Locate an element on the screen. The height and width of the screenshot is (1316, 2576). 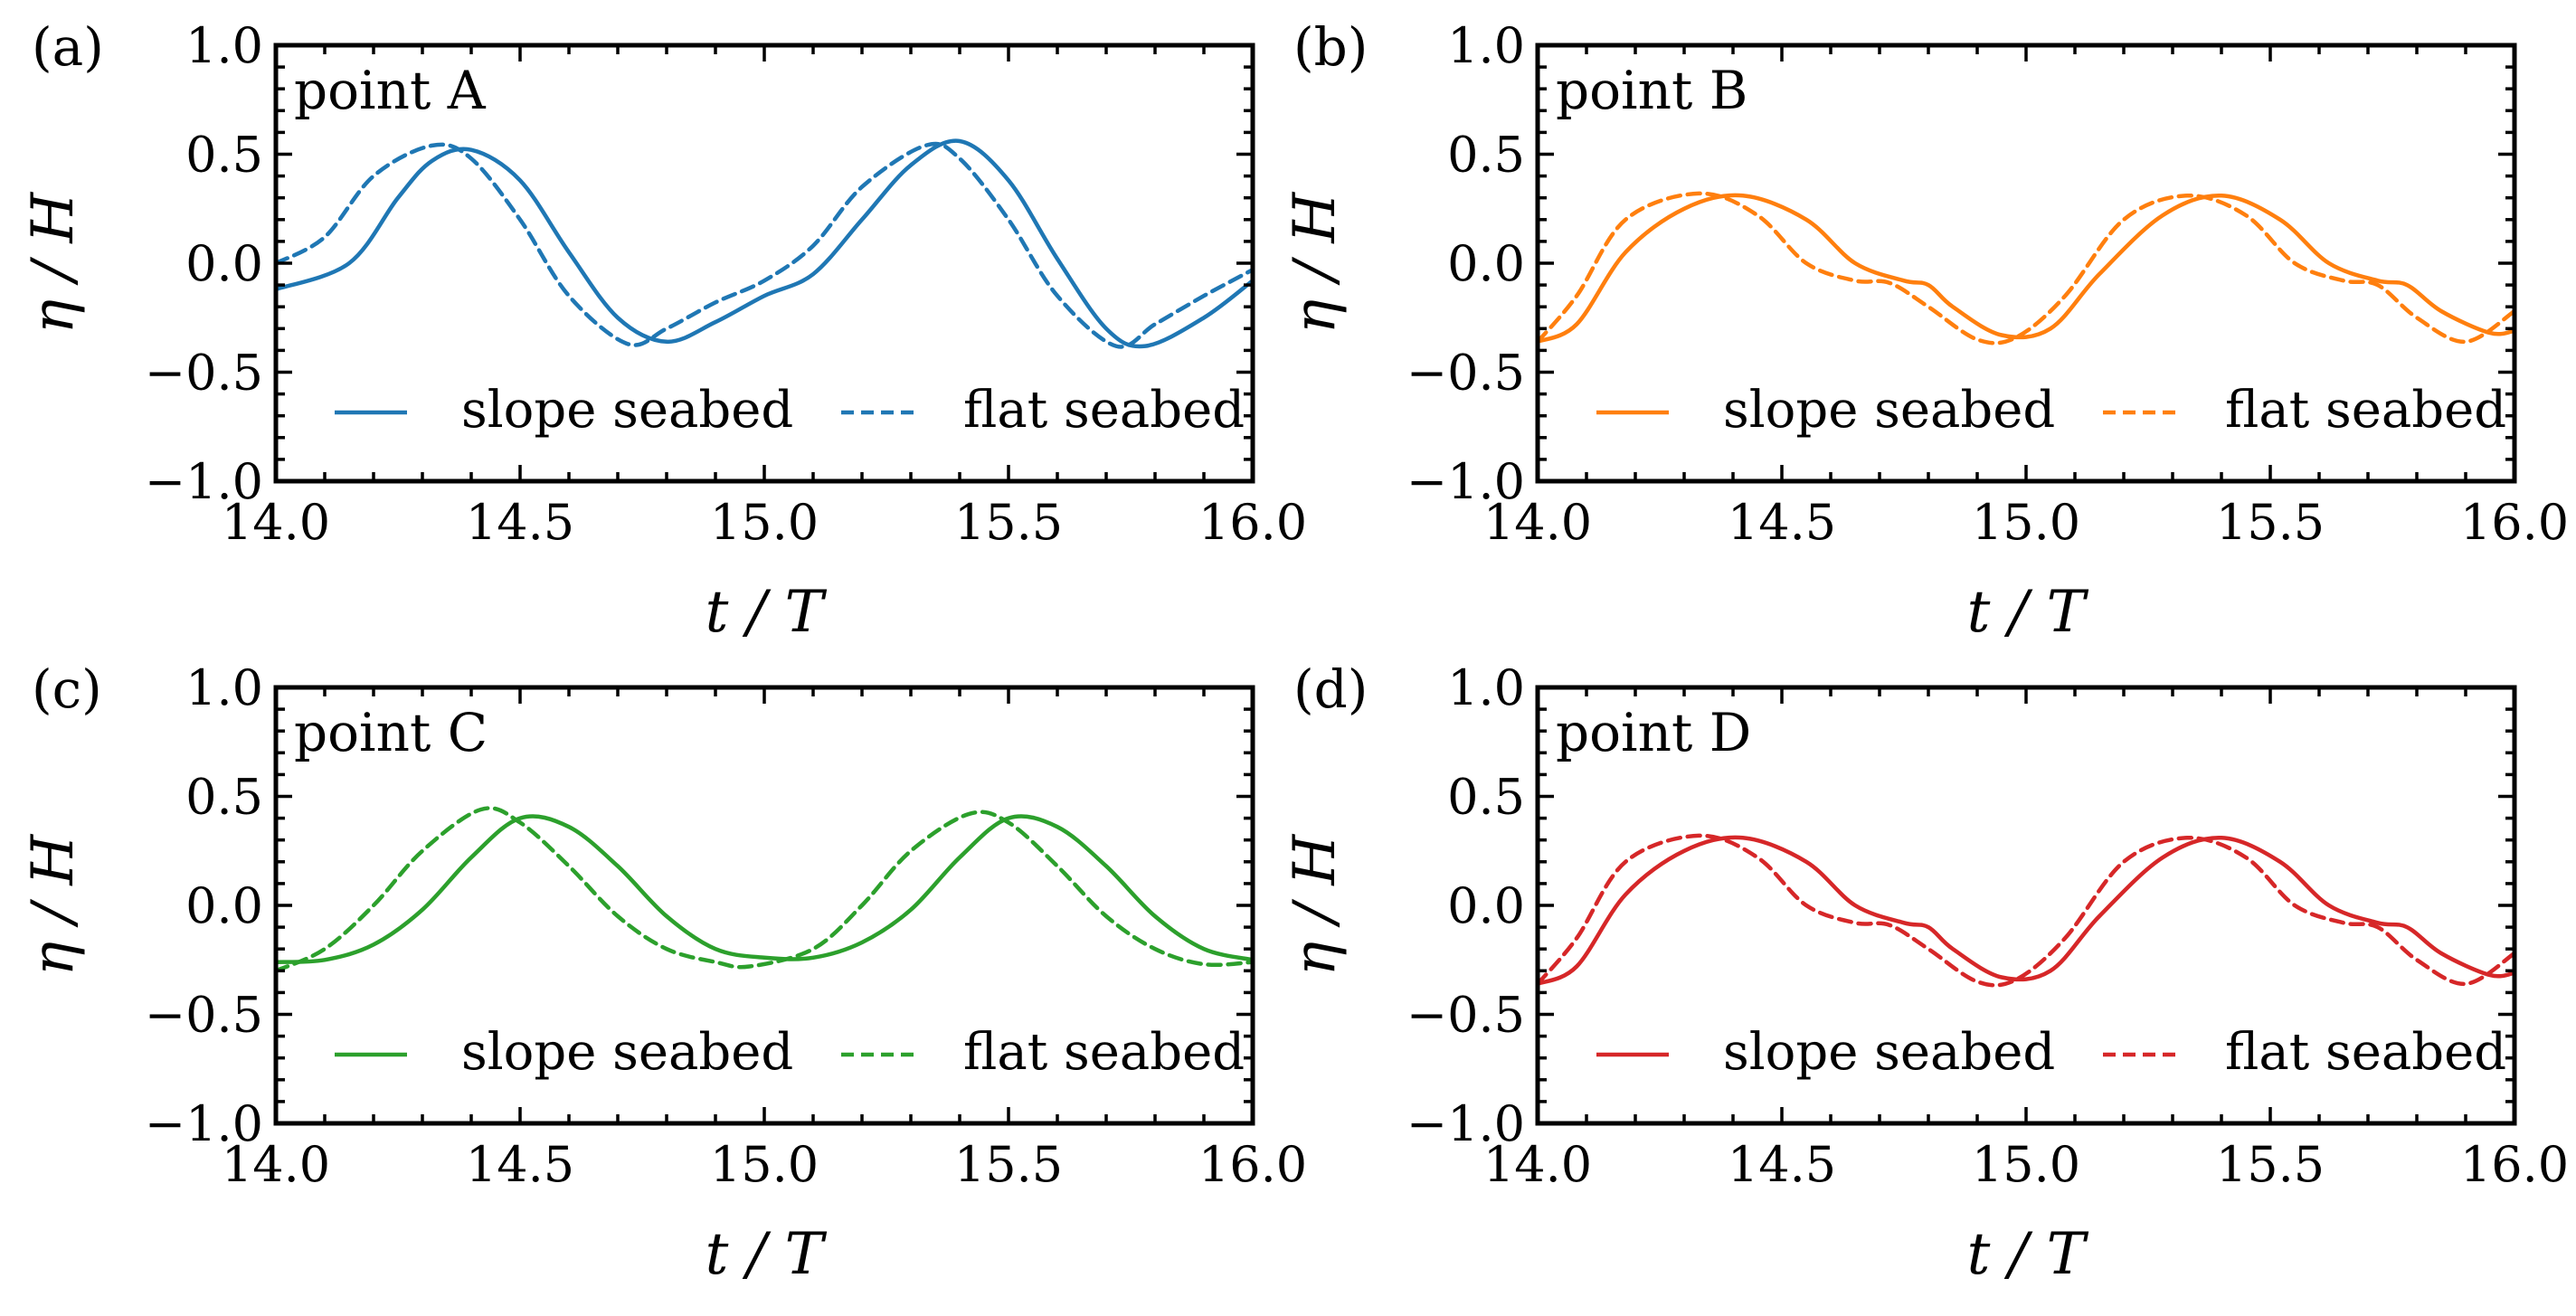
panel-letter: (d) is located at coordinates (1330, 689).